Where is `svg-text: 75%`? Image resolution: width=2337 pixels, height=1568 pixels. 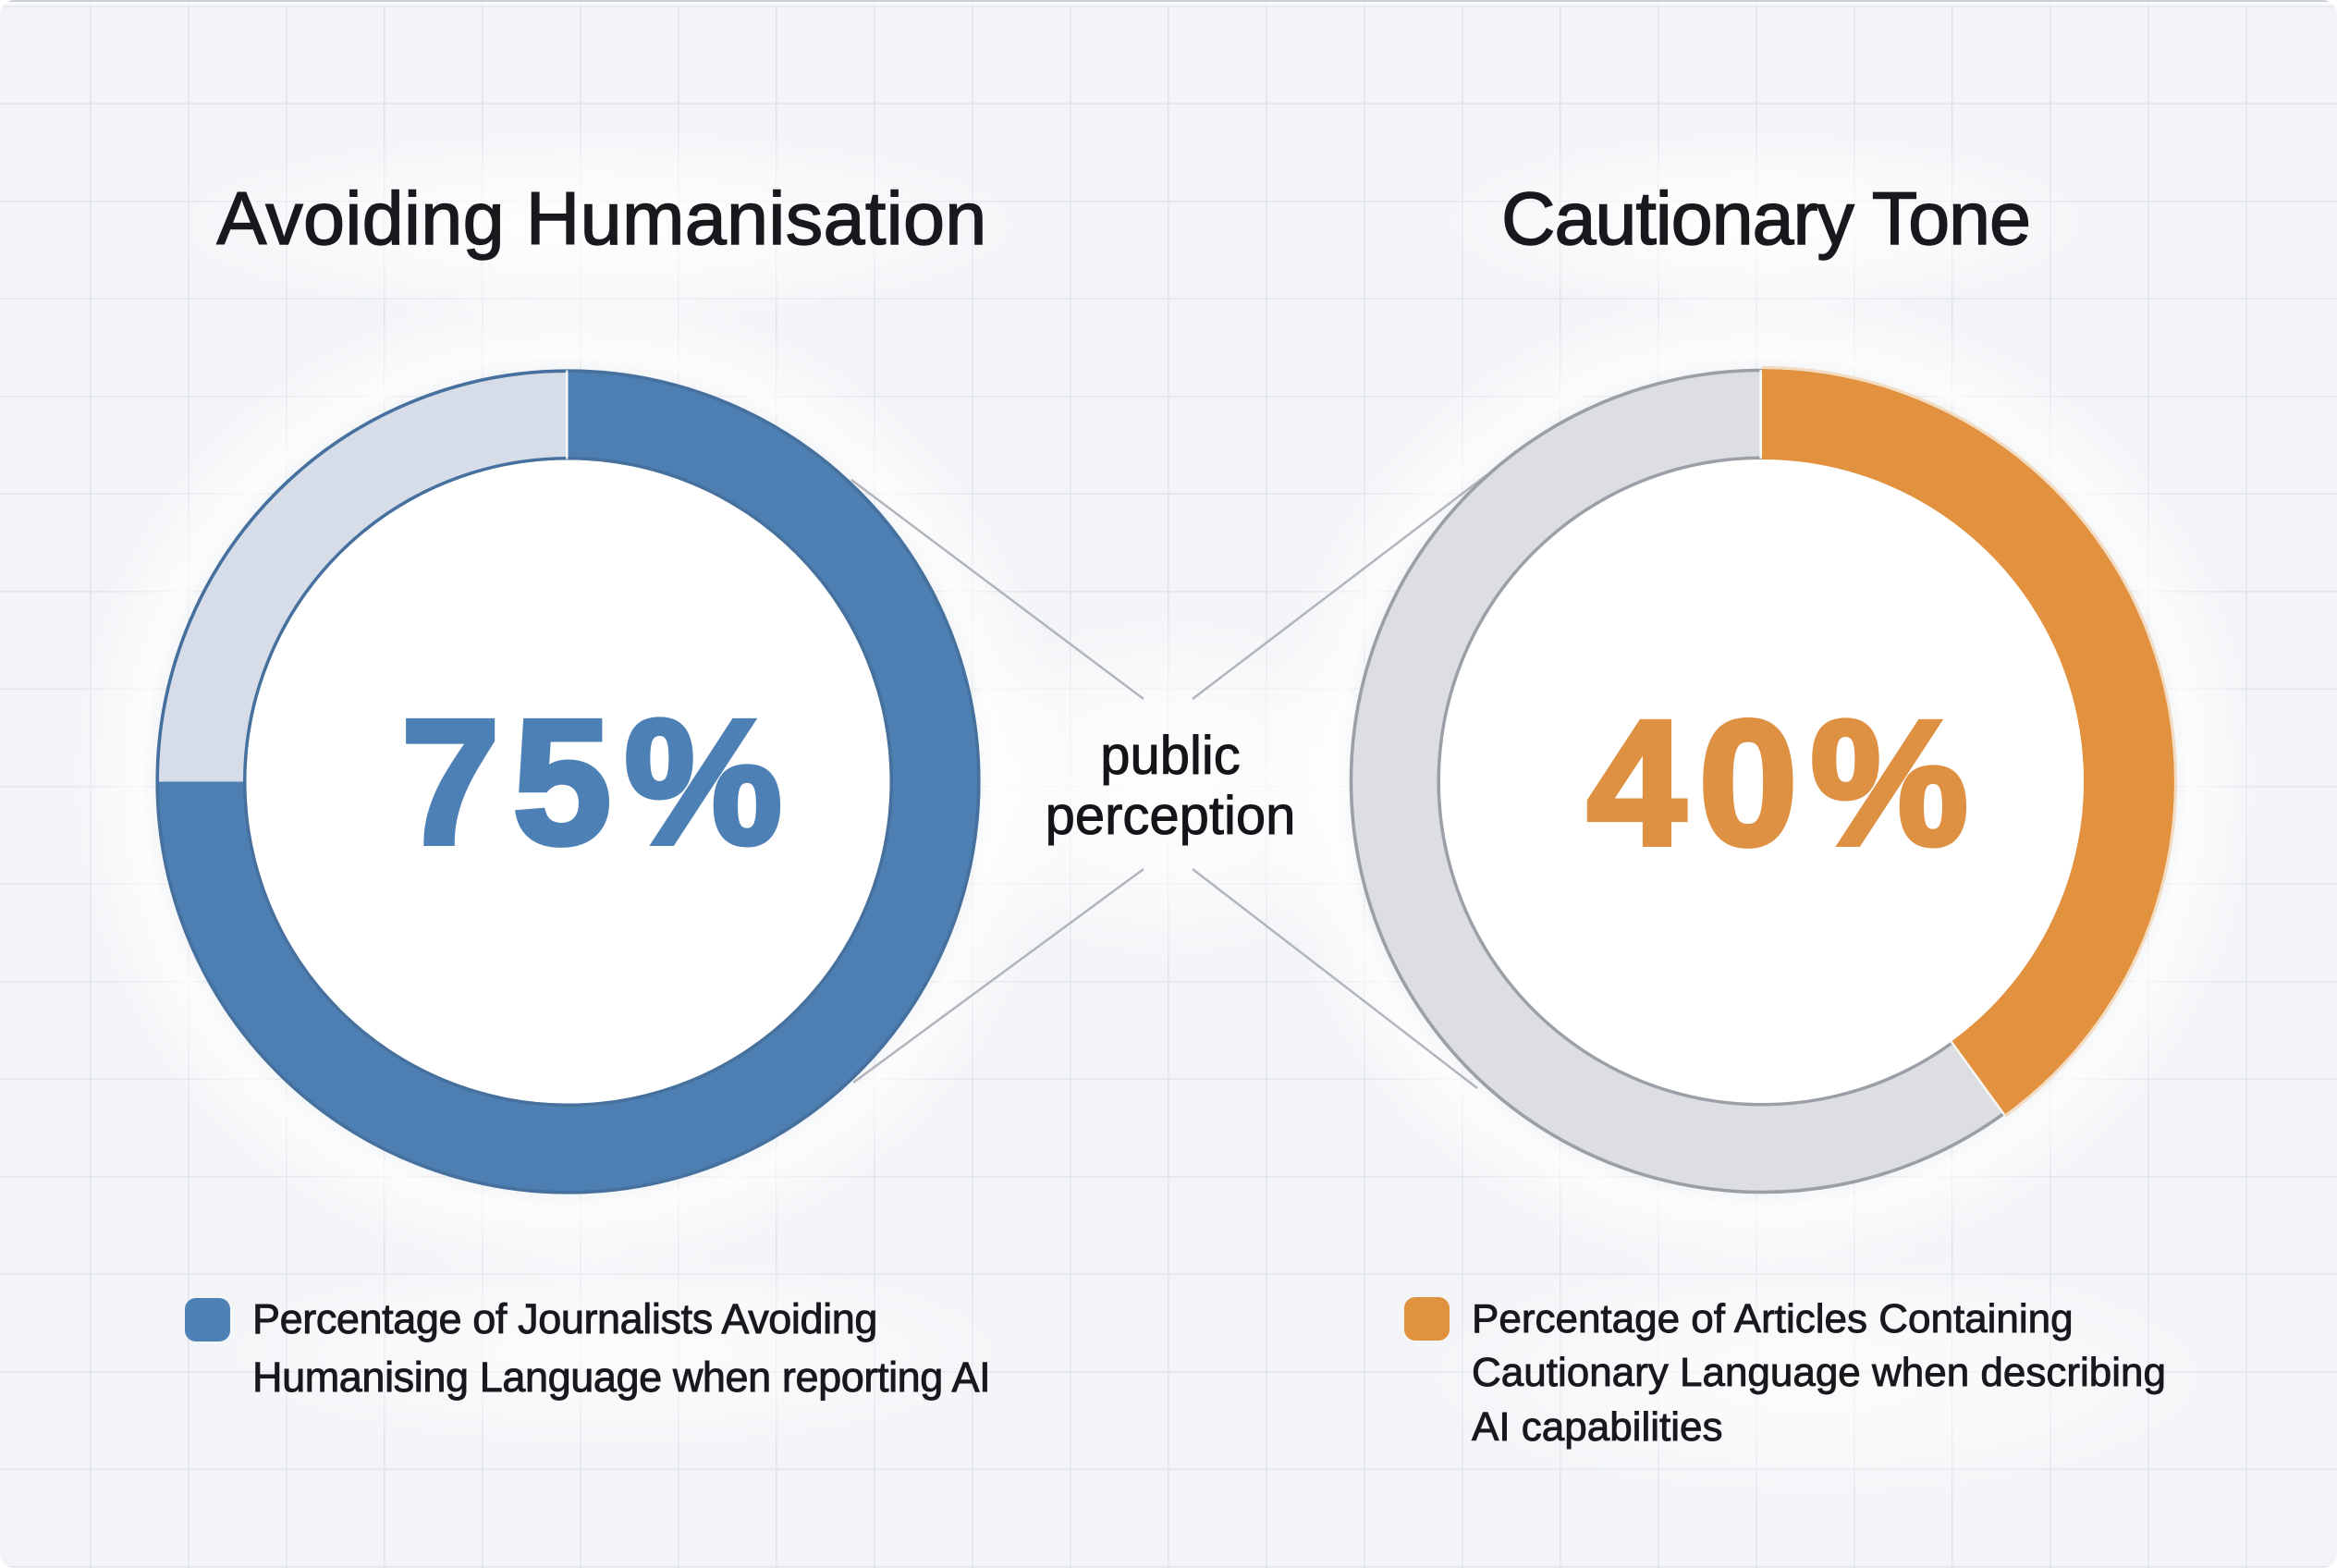 svg-text: 75% is located at coordinates (598, 782).